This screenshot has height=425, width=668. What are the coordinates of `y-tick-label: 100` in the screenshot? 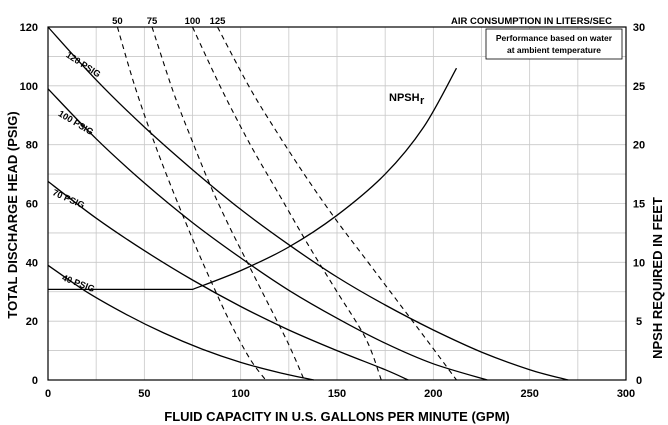 It's located at (29, 87).